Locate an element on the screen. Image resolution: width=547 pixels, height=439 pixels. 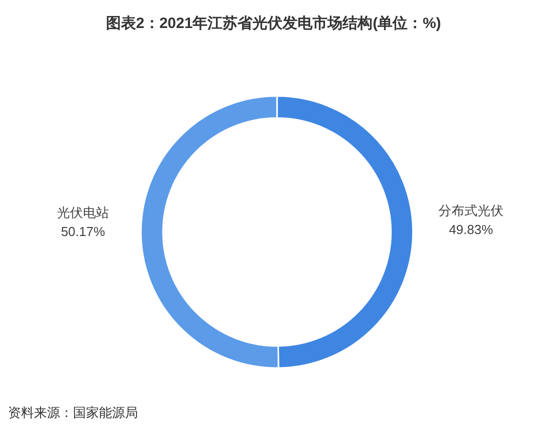
slice-label: 分布式光伏 is located at coordinates (471, 210).